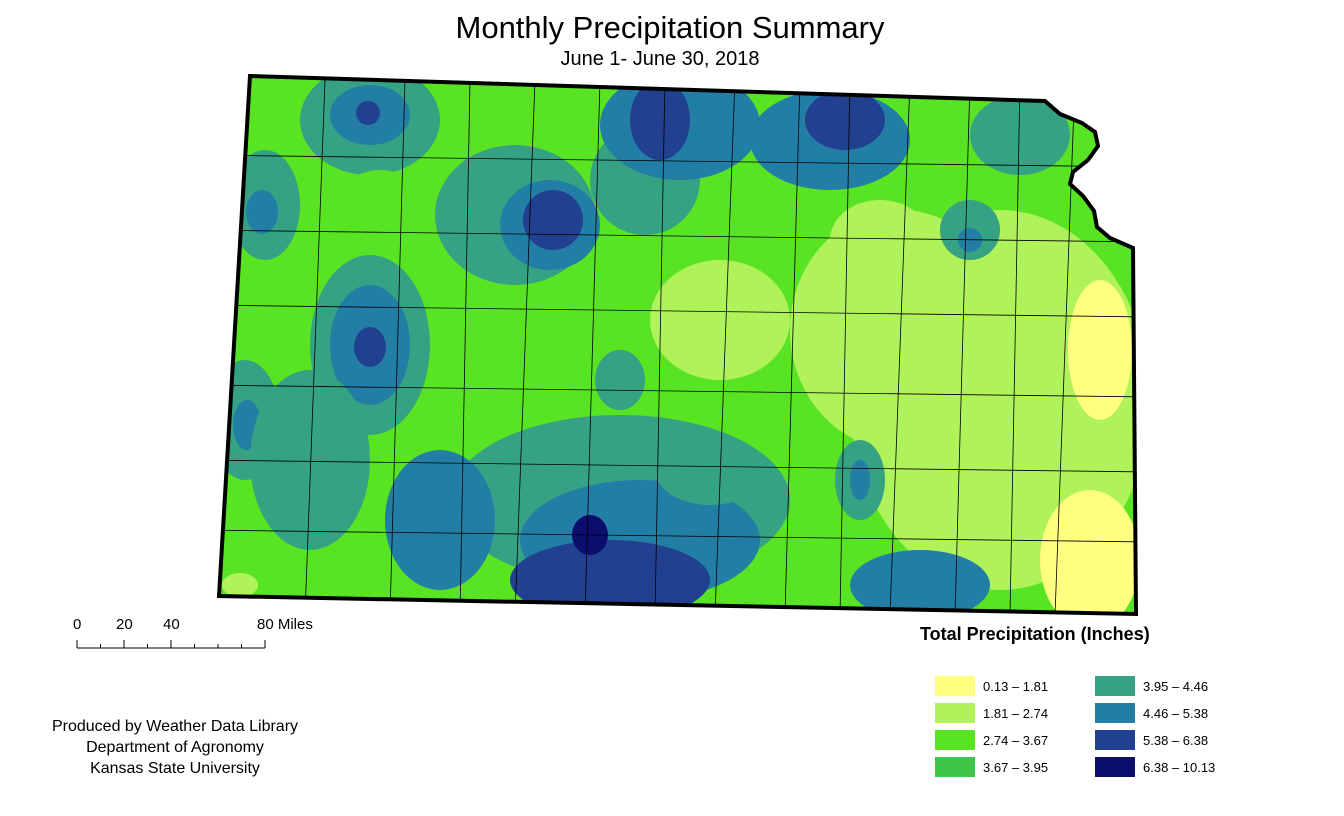 Image resolution: width=1344 pixels, height=816 pixels. I want to click on legend-label: 0.13 – 1.81, so click(1016, 686).